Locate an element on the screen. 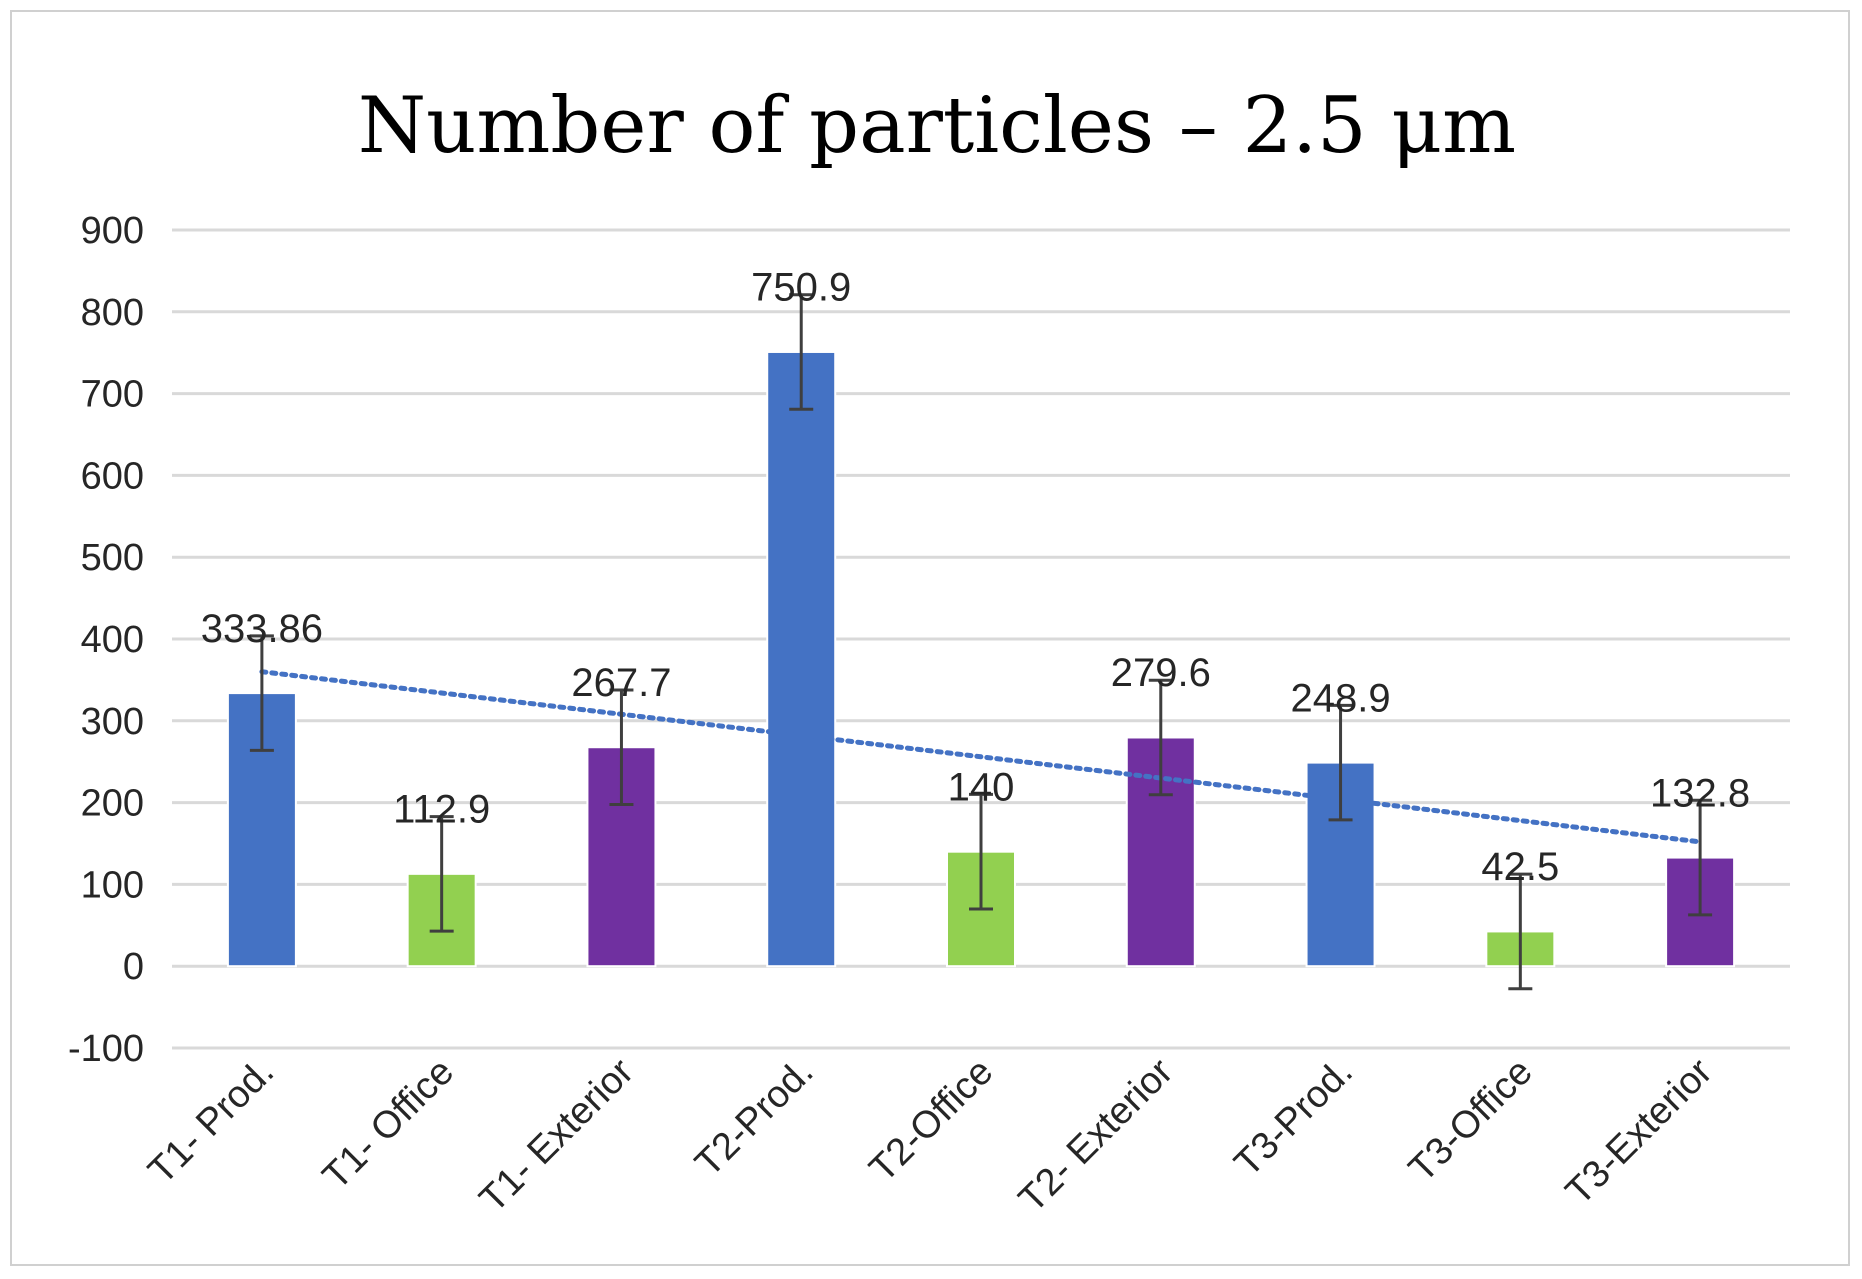 Image resolution: width=1862 pixels, height=1279 pixels. data-label-5: 140 is located at coordinates (981, 787).